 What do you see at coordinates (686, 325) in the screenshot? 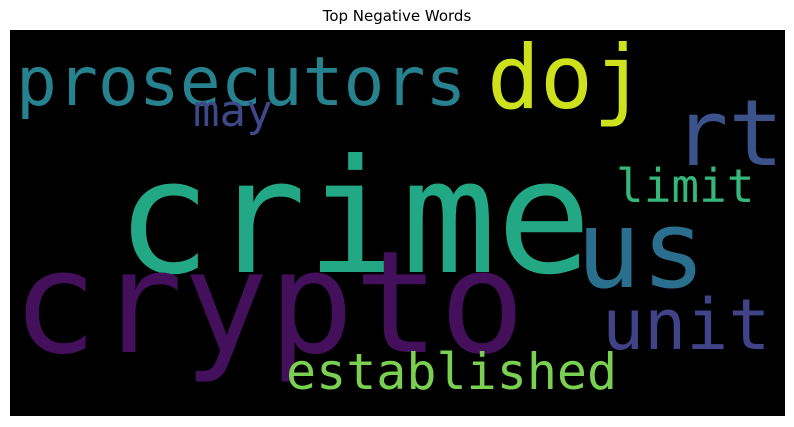
I see `word-unit: unit` at bounding box center [686, 325].